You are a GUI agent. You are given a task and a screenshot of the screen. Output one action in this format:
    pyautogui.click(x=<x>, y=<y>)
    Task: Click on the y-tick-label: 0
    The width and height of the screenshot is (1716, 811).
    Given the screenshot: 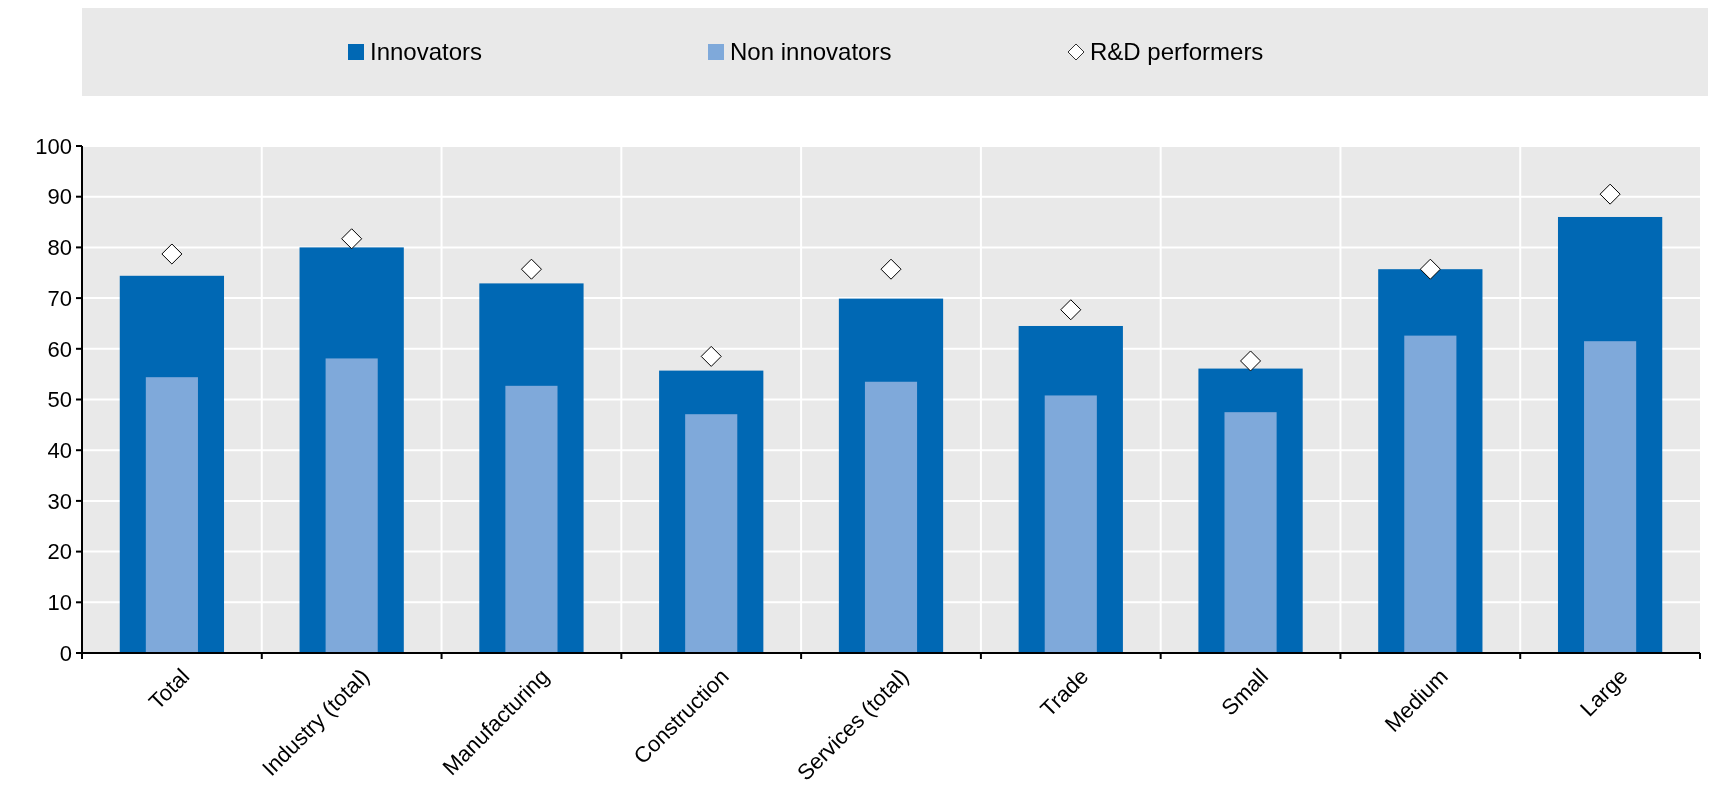 What is the action you would take?
    pyautogui.click(x=65, y=653)
    